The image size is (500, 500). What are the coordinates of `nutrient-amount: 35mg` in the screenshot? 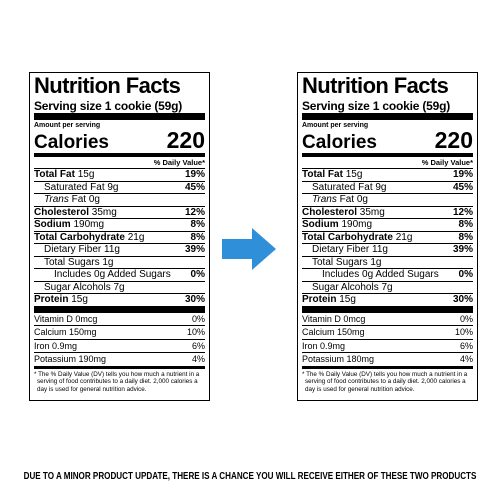 It's located at (104, 212).